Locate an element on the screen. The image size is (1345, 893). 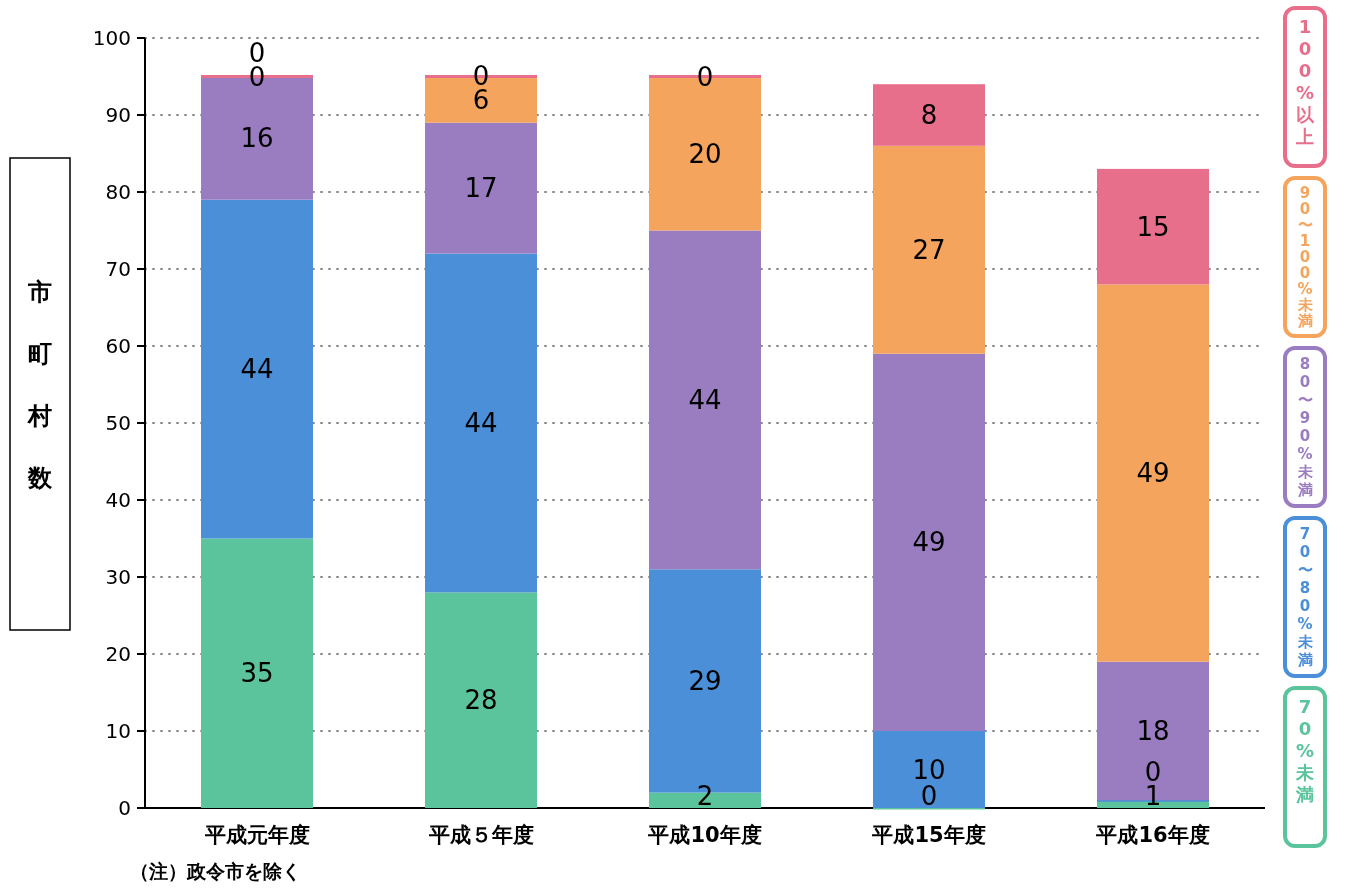
text: 市町村数 is located at coordinates (40, 385).